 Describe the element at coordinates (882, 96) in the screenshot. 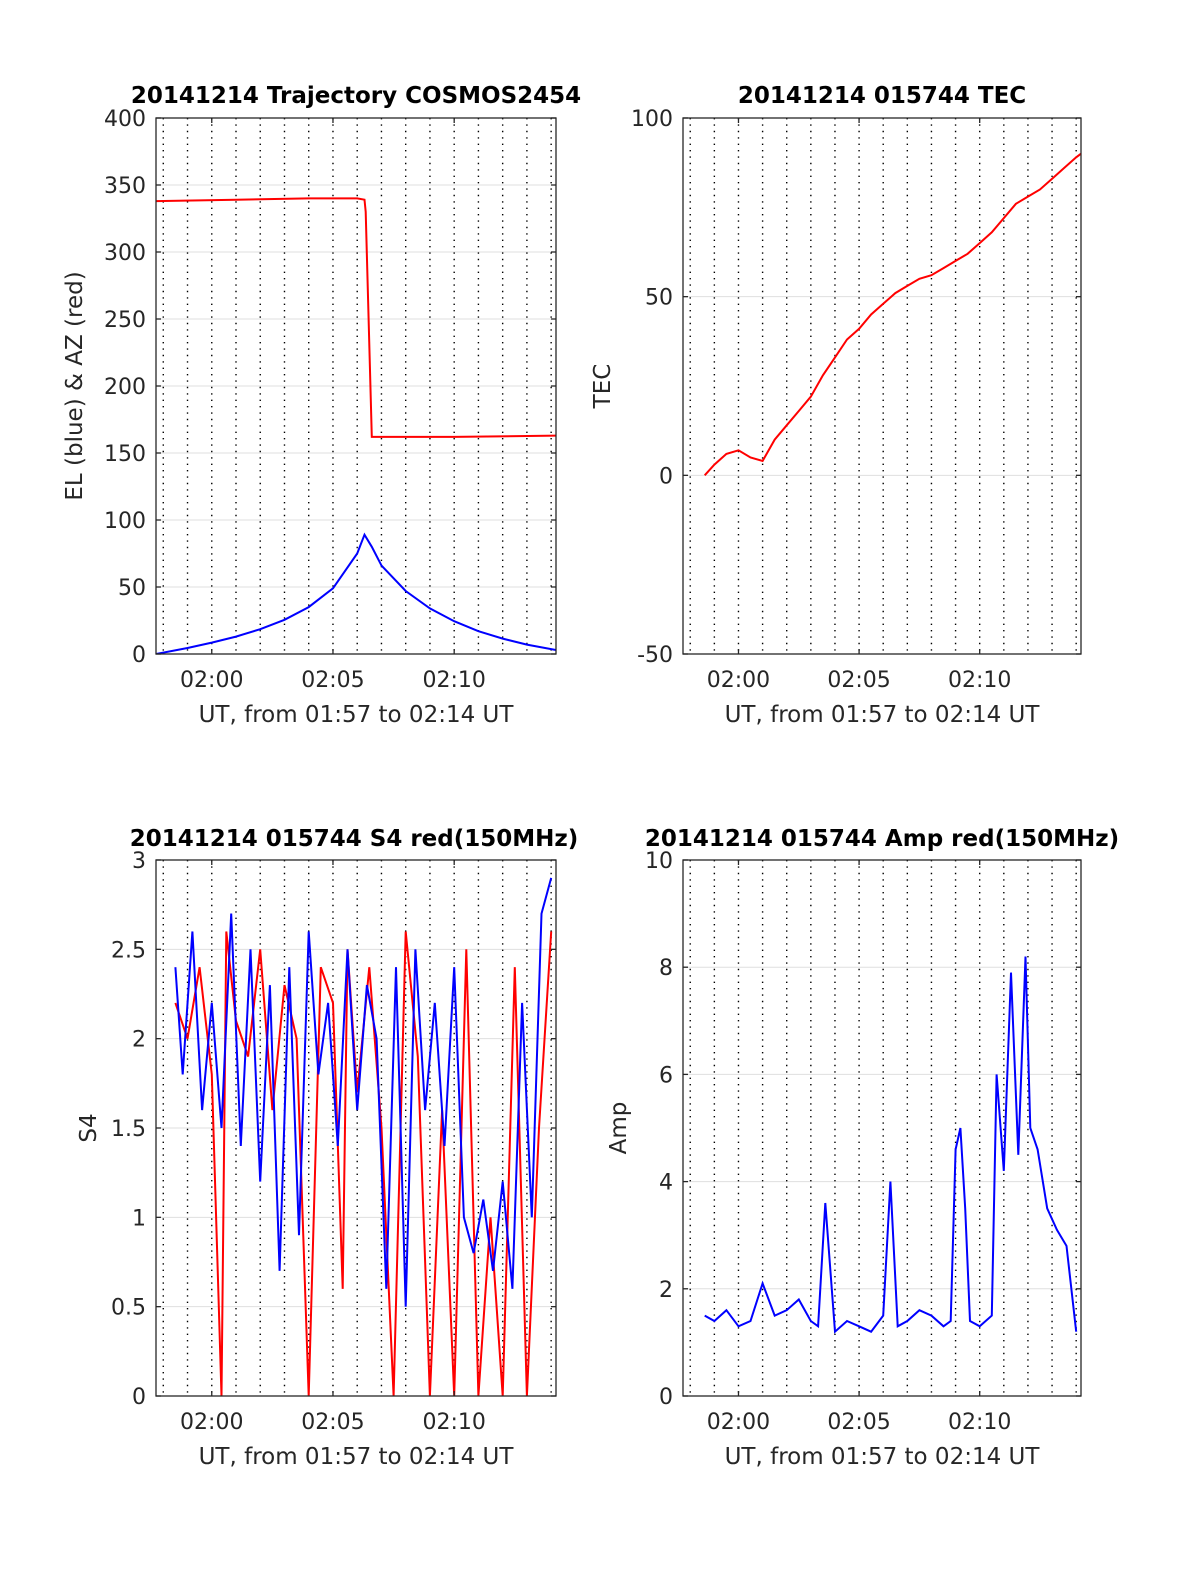

I see `plot-title: 20141214 015744 TEC` at that location.